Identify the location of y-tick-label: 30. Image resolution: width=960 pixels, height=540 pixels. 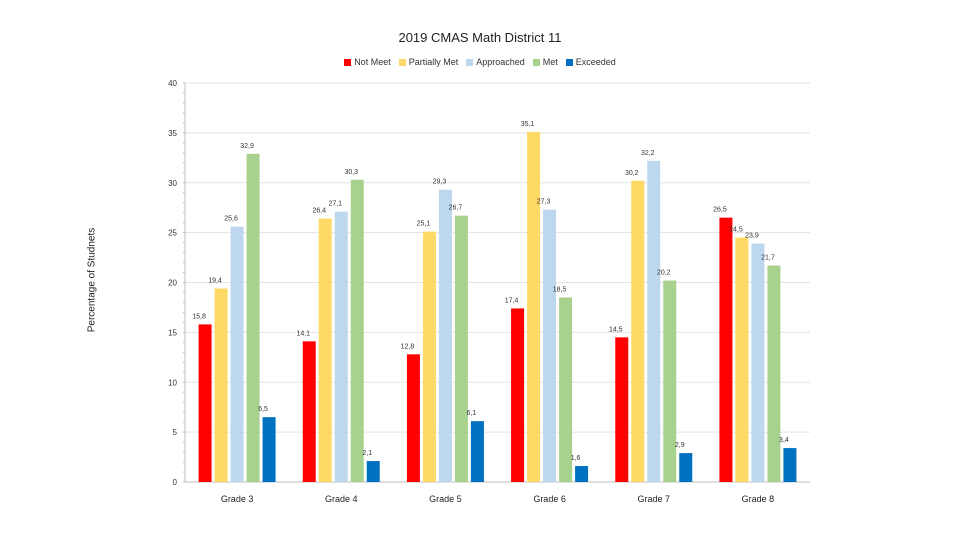
(172, 183).